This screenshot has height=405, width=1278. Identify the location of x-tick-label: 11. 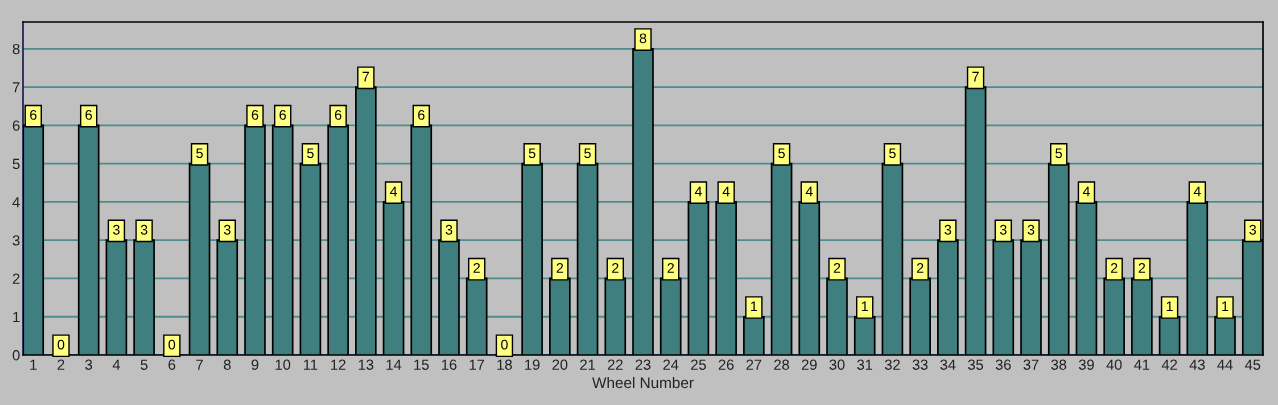
(310, 364).